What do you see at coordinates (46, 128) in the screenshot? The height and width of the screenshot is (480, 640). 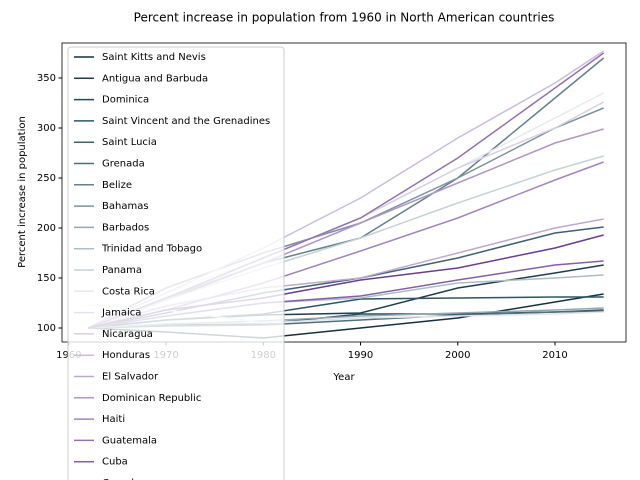 I see `y-tick-label: 300` at bounding box center [46, 128].